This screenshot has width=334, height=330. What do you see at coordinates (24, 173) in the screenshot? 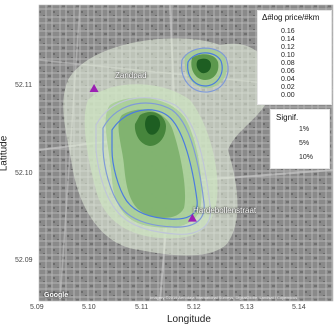
I see `y-tick-label: 52.10` at bounding box center [24, 173].